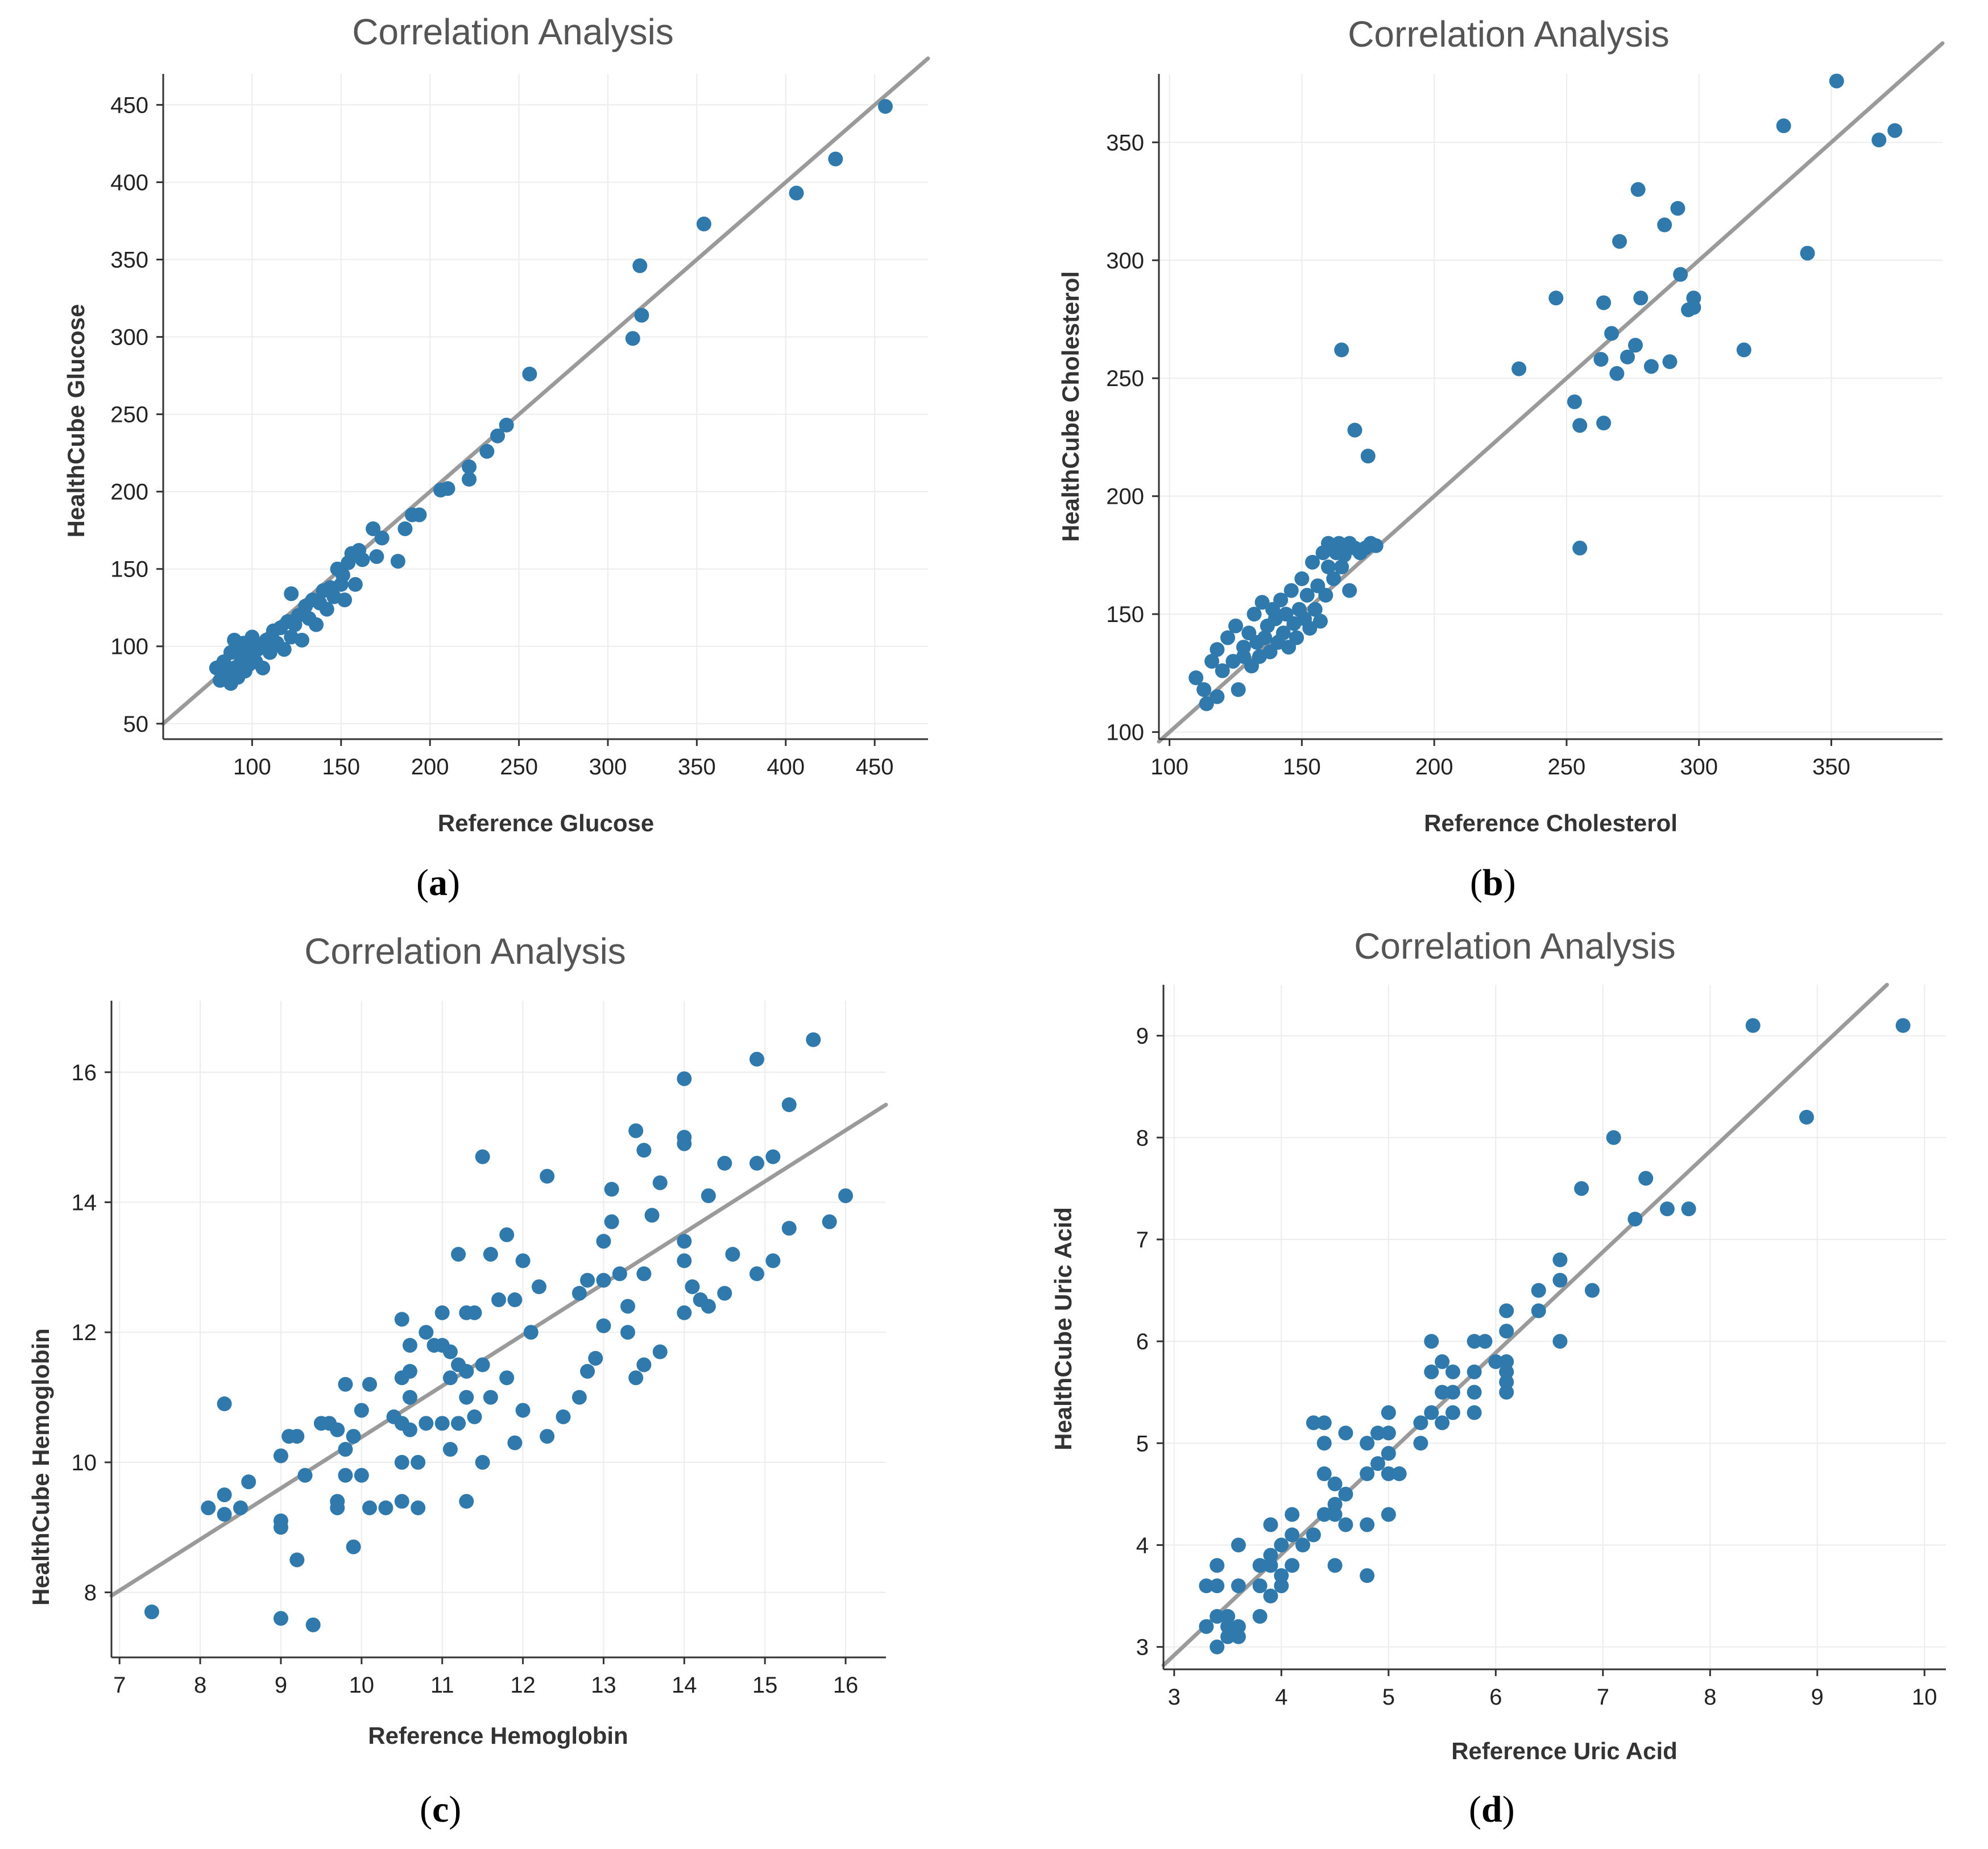  What do you see at coordinates (465, 951) in the screenshot?
I see `chart-title: Correlation Analysis` at bounding box center [465, 951].